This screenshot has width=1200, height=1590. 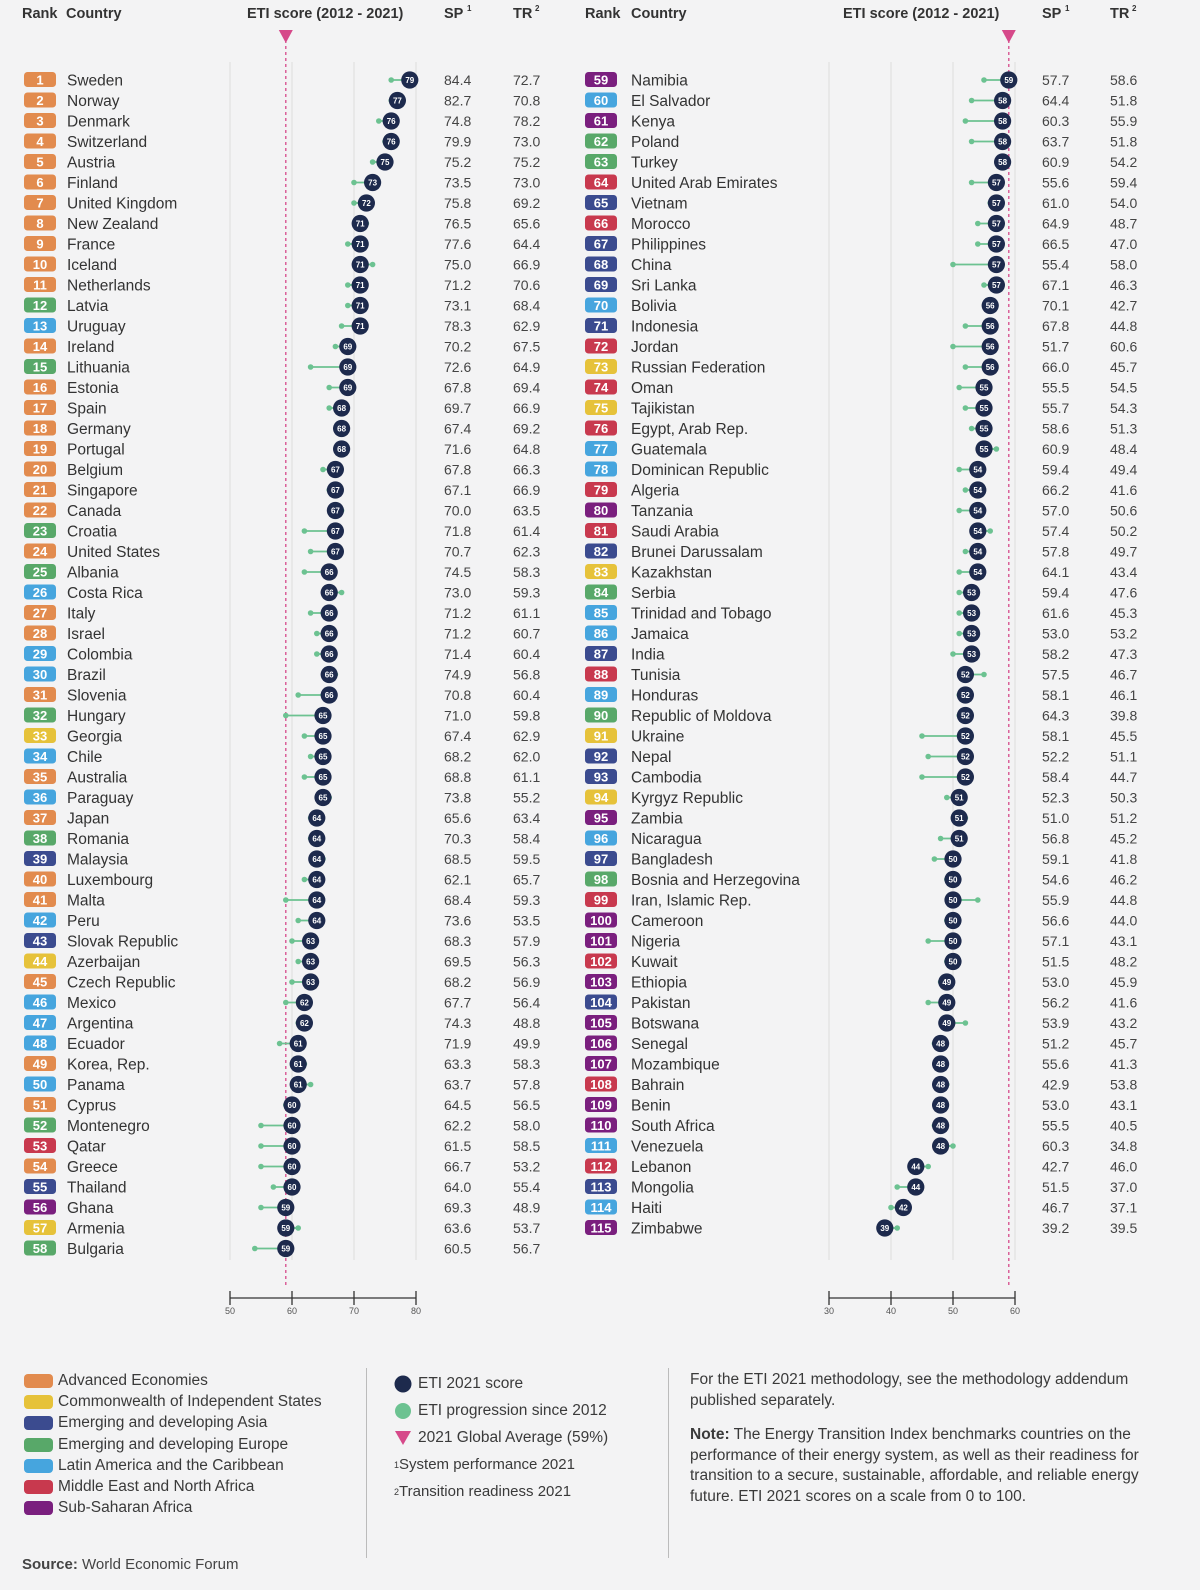 I want to click on sp-value: 72.6, so click(x=457, y=367).